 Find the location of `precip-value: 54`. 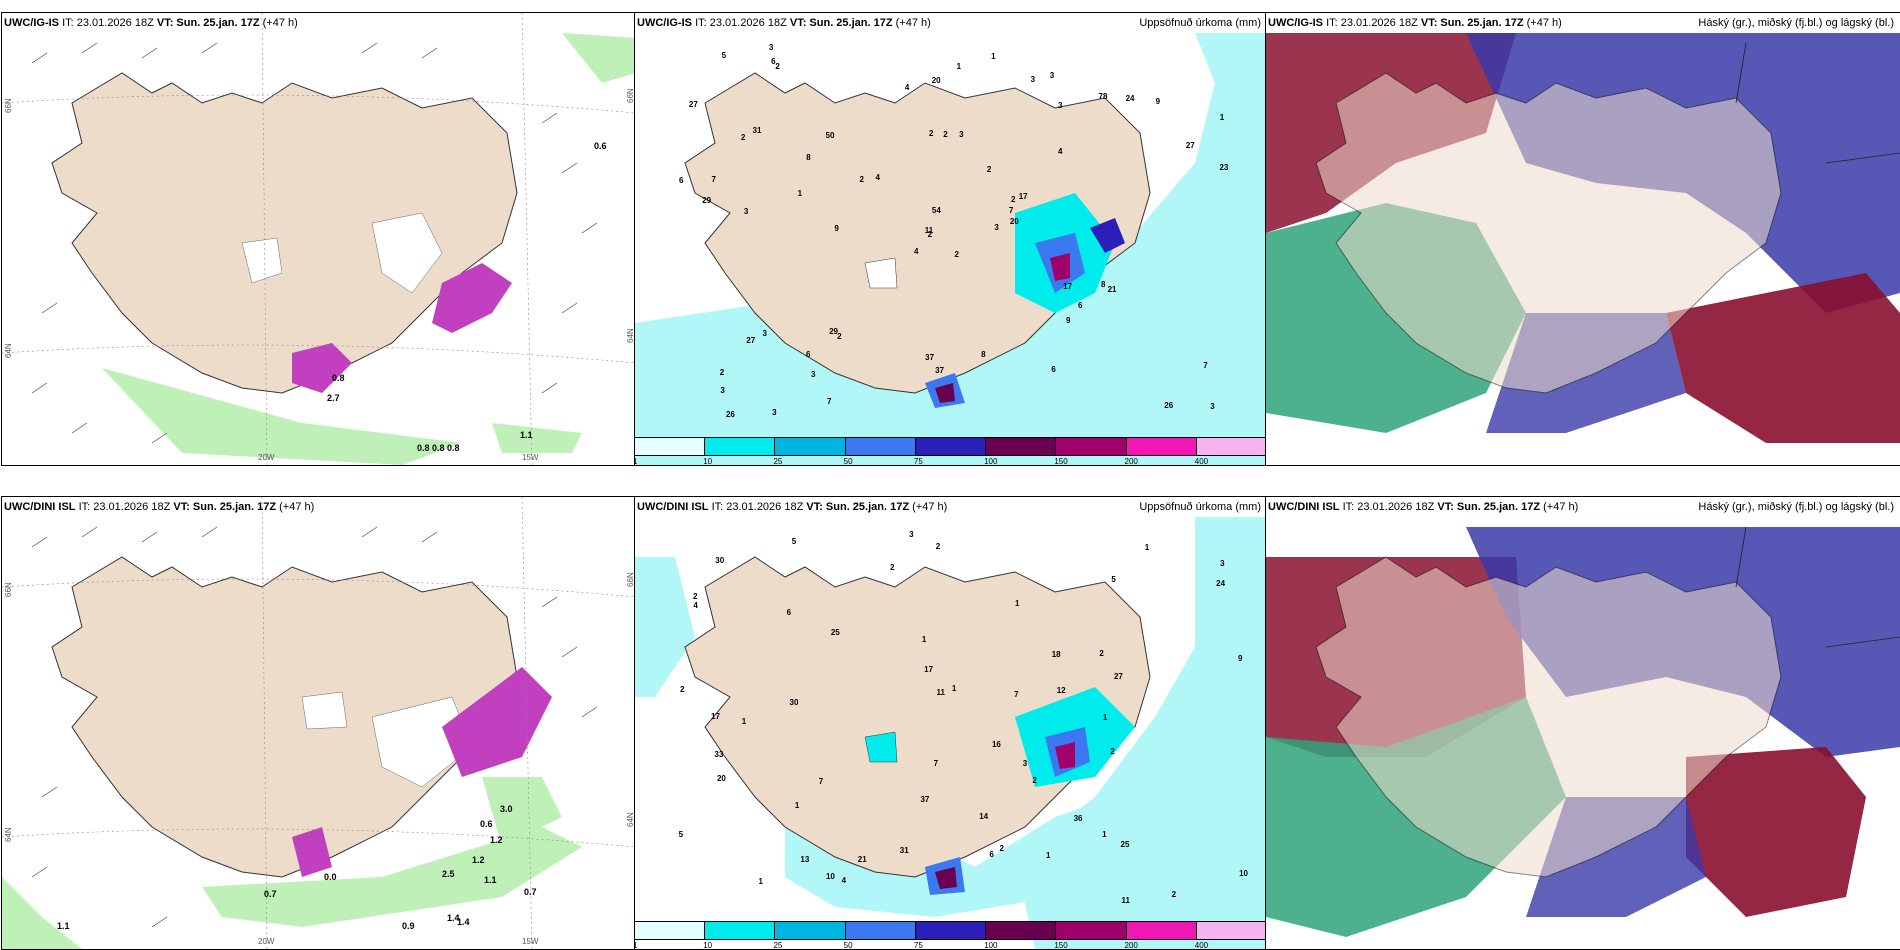

precip-value: 54 is located at coordinates (936, 210).